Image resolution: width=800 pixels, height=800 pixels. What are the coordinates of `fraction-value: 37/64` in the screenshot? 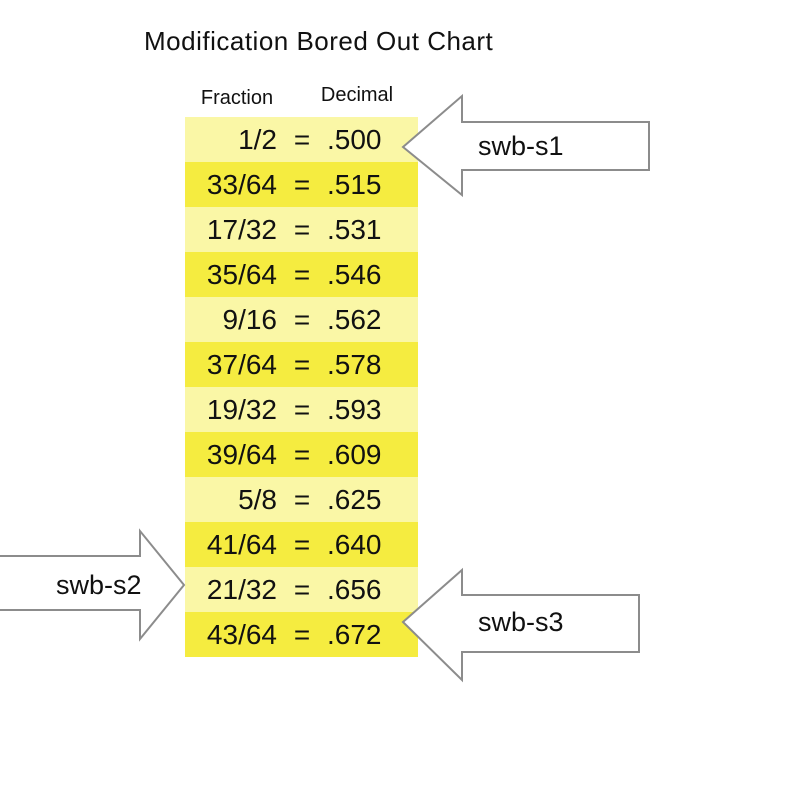 It's located at (241, 364).